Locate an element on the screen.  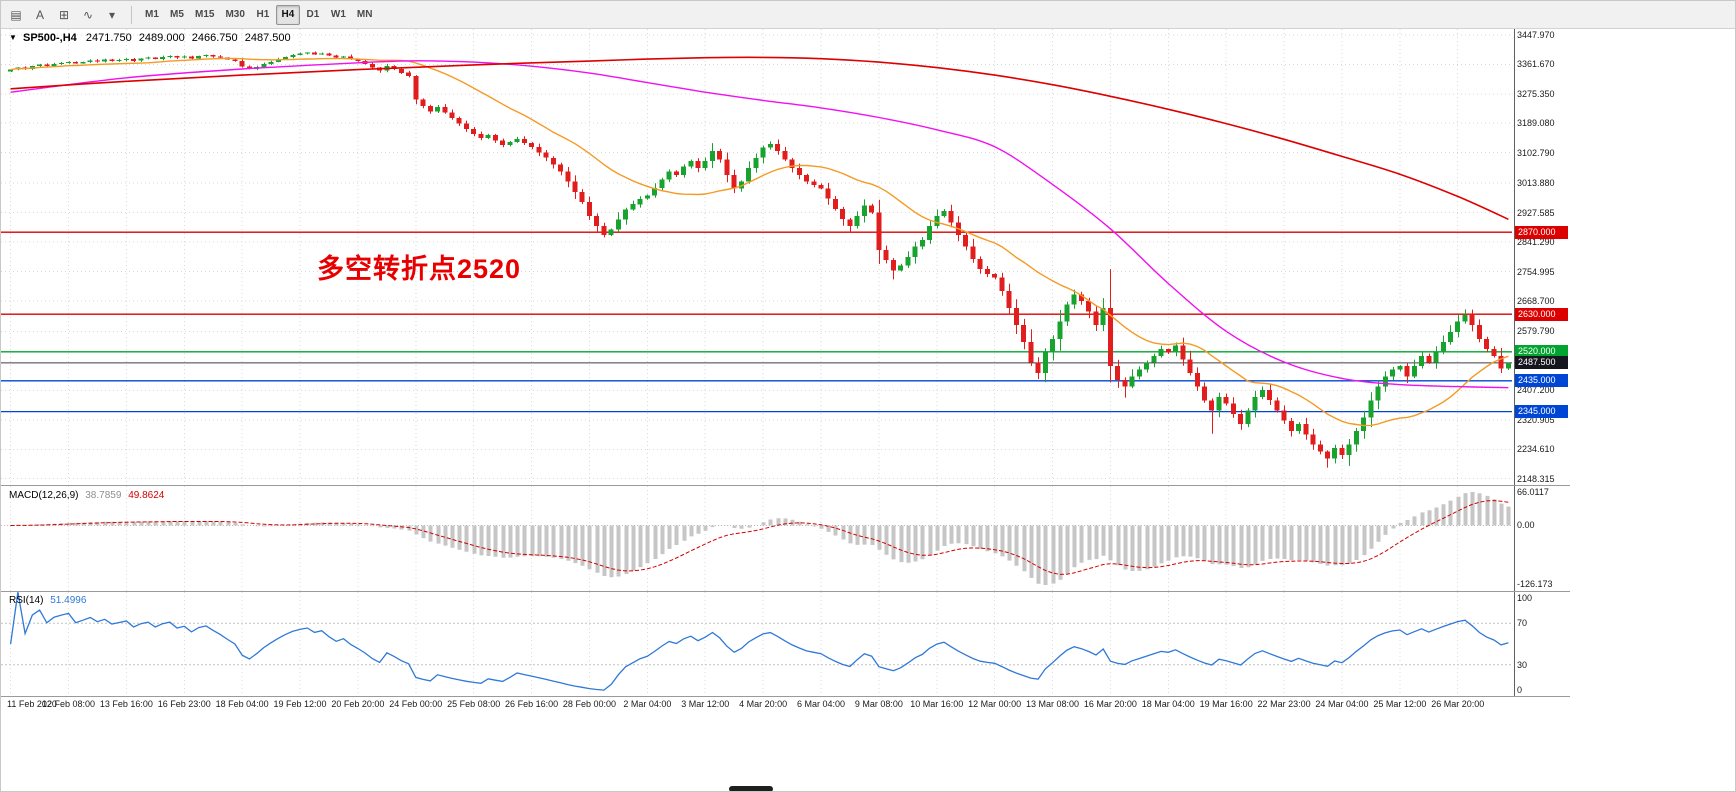
price-axis is located at coordinates (1542, 362).